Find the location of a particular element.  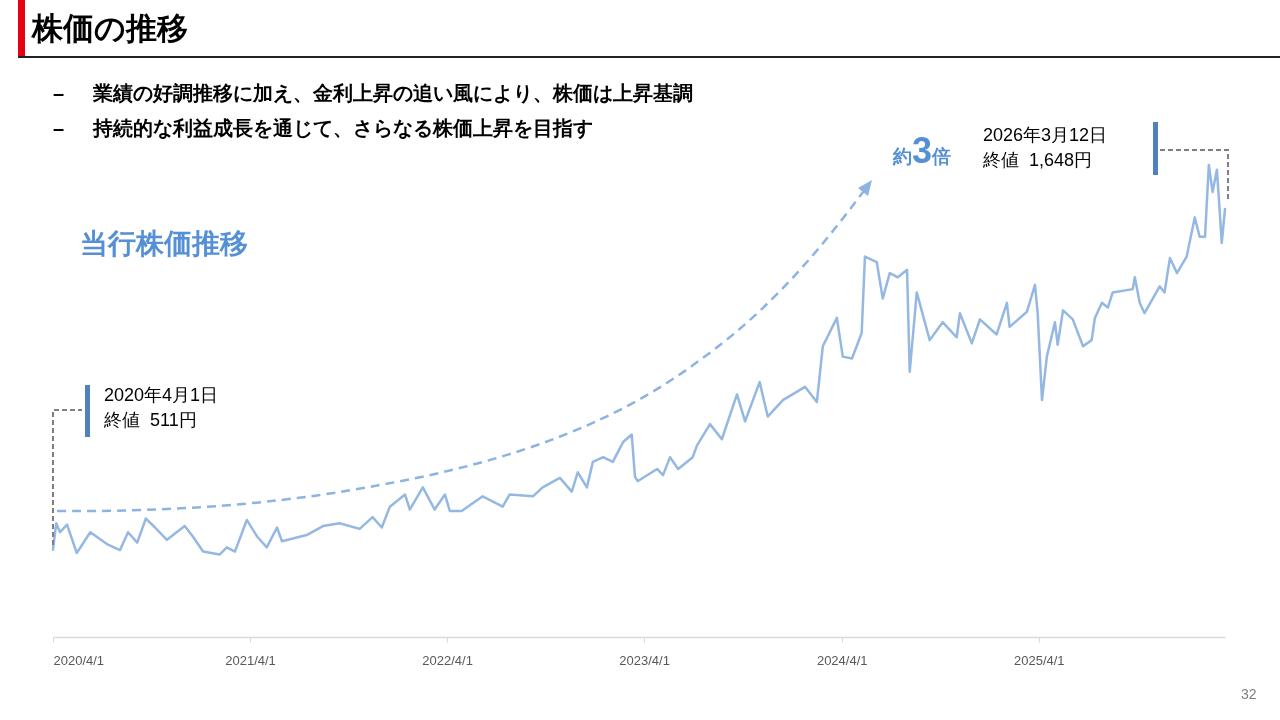

x-tick-label: 2020/4/1 is located at coordinates (79, 660).